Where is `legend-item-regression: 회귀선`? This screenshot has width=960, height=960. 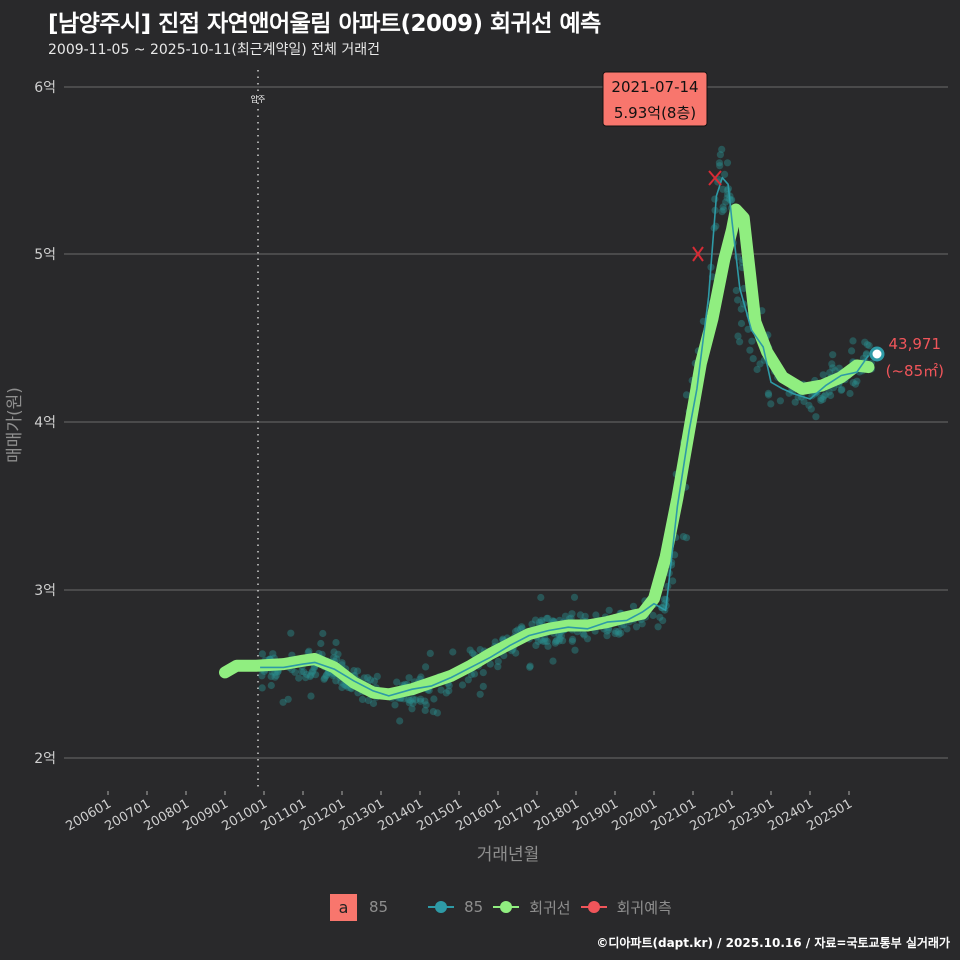 legend-item-regression: 회귀선 is located at coordinates (532, 907).